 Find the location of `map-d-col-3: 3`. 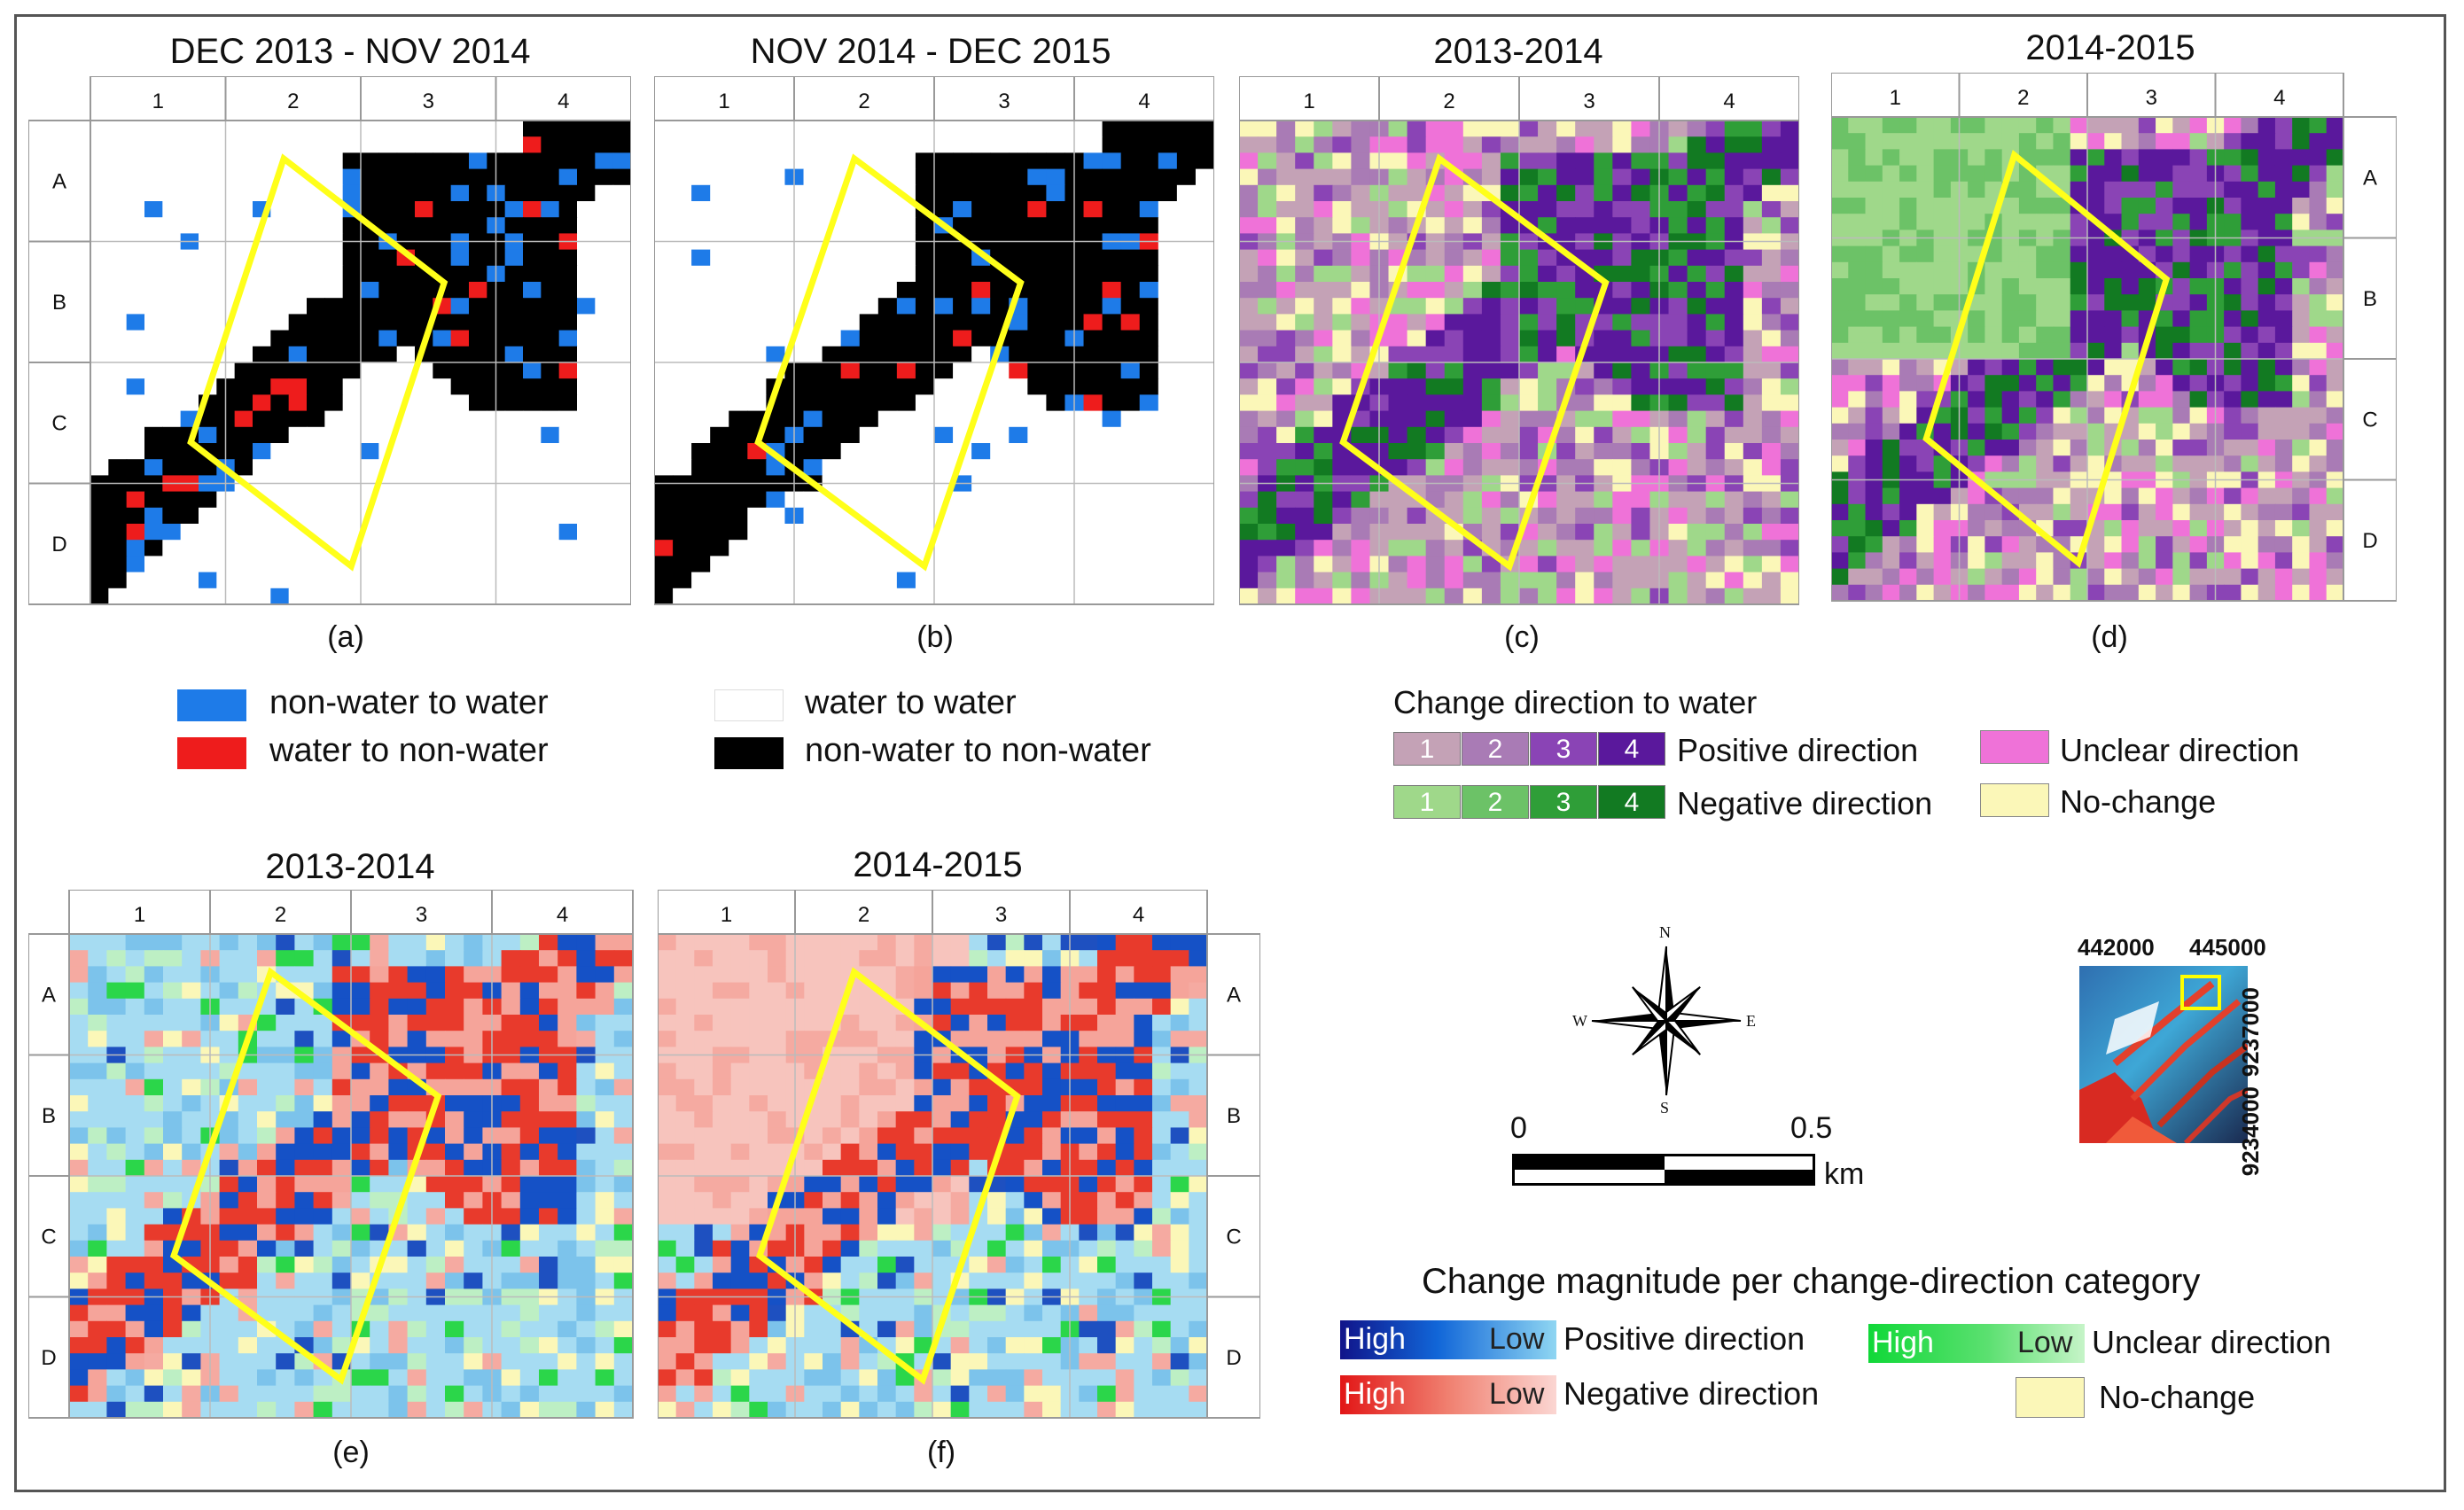

map-d-col-3: 3 is located at coordinates (2151, 98).